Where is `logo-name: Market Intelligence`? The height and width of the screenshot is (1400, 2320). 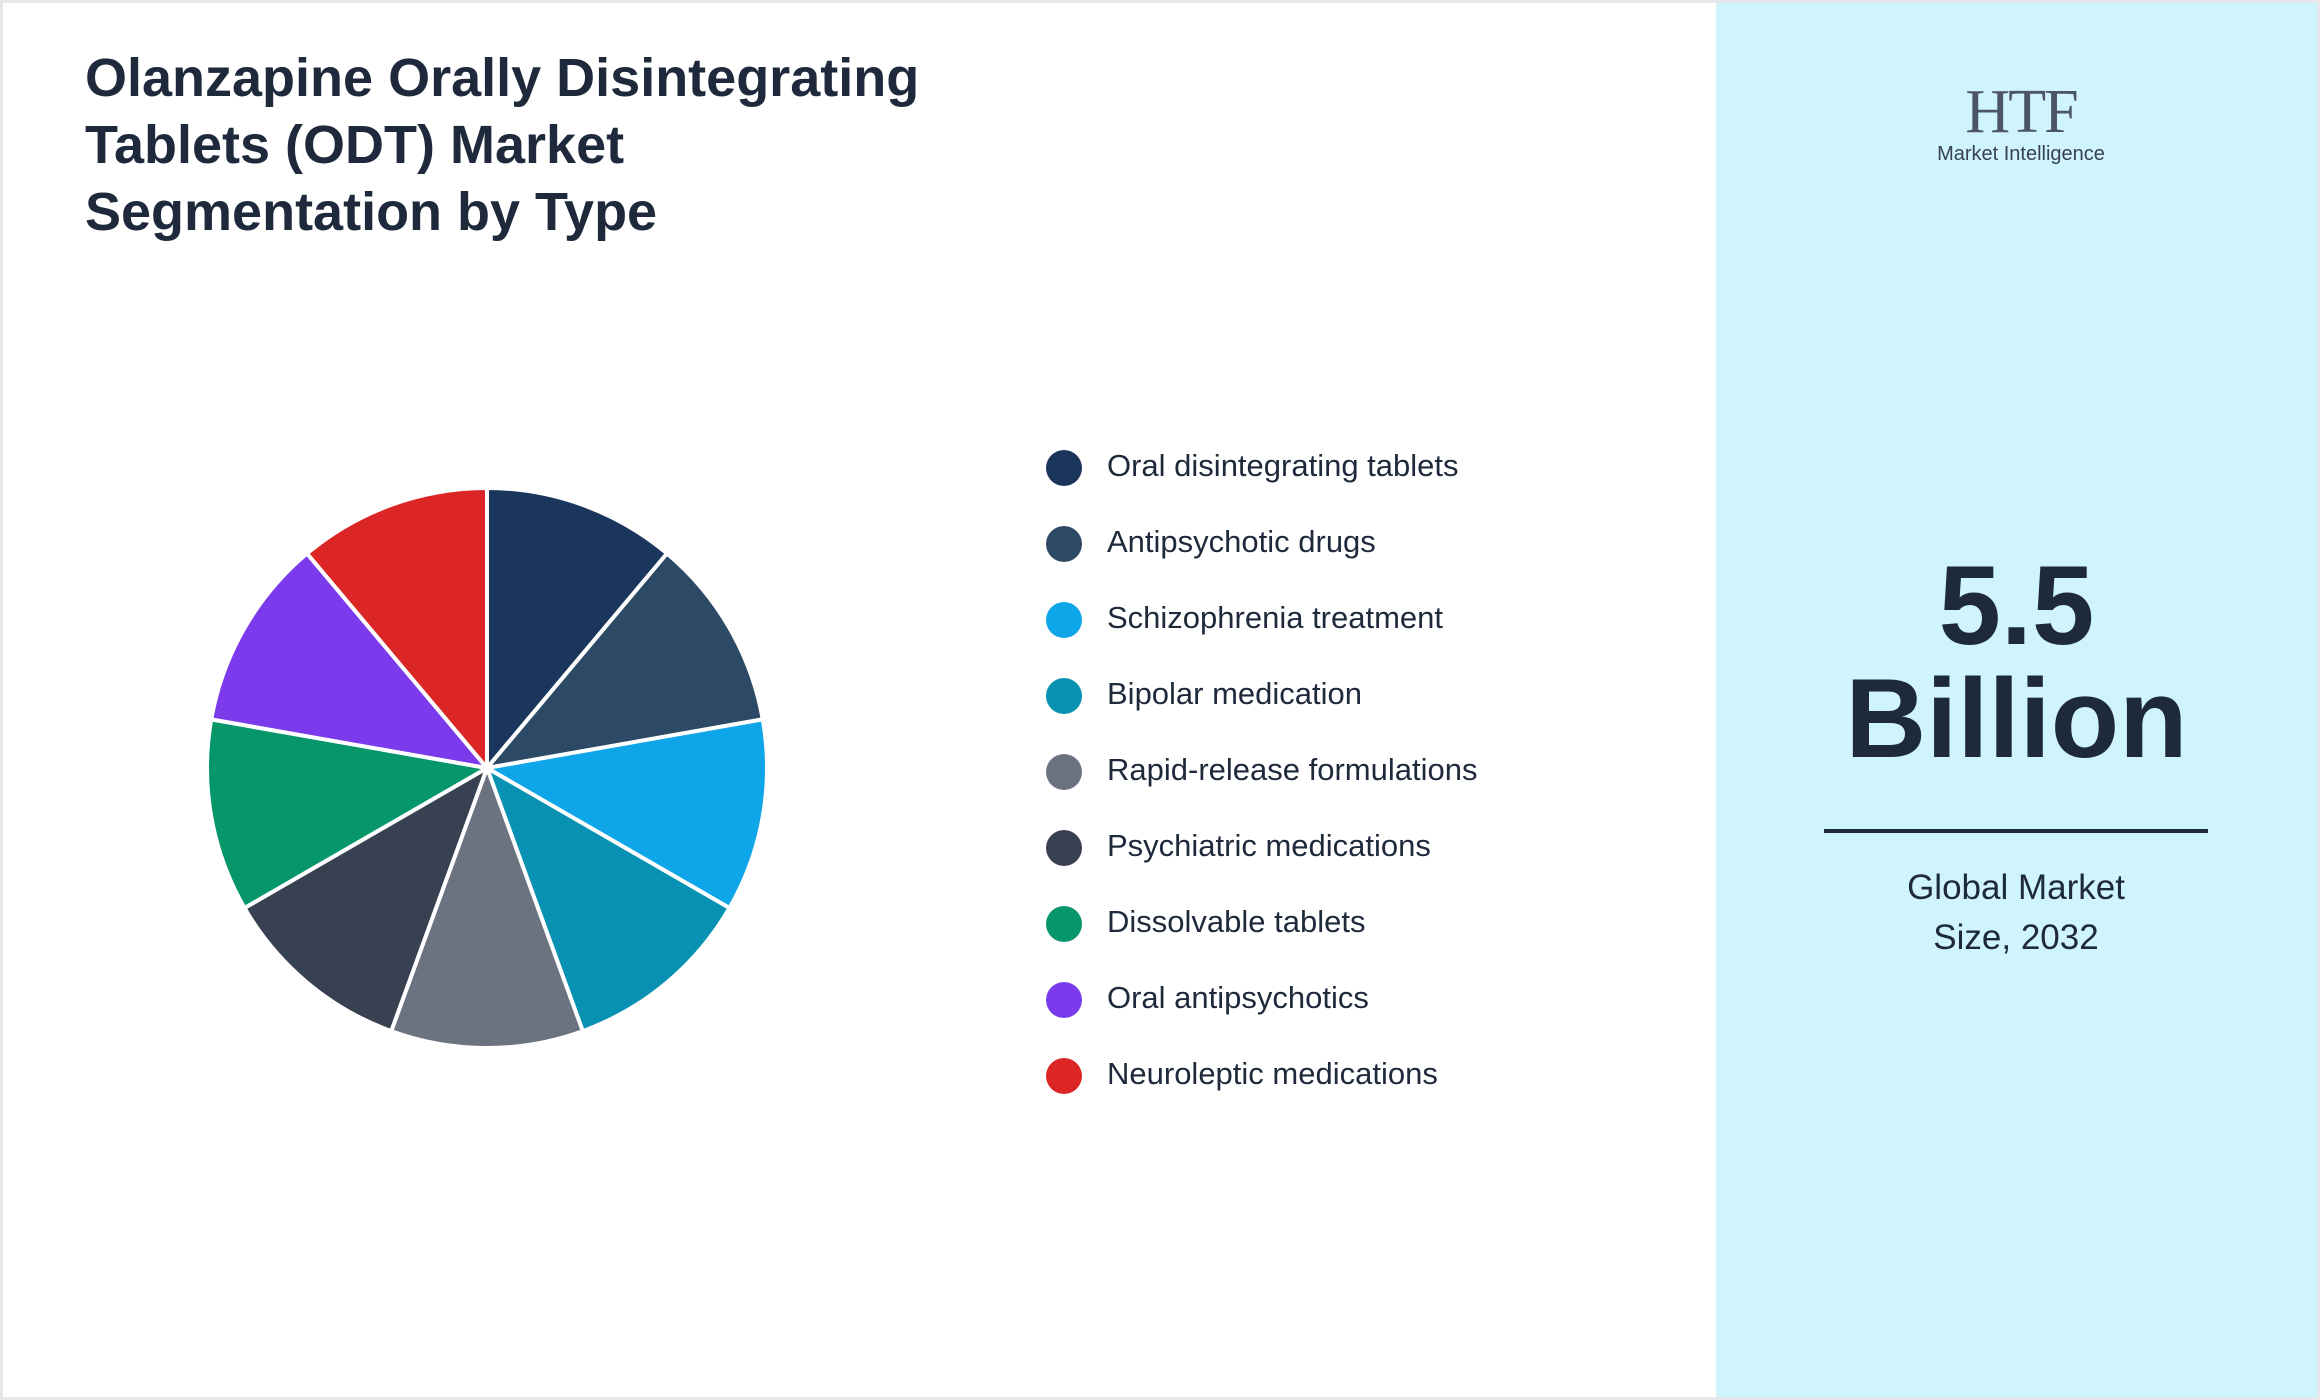
logo-name: Market Intelligence is located at coordinates (2021, 154).